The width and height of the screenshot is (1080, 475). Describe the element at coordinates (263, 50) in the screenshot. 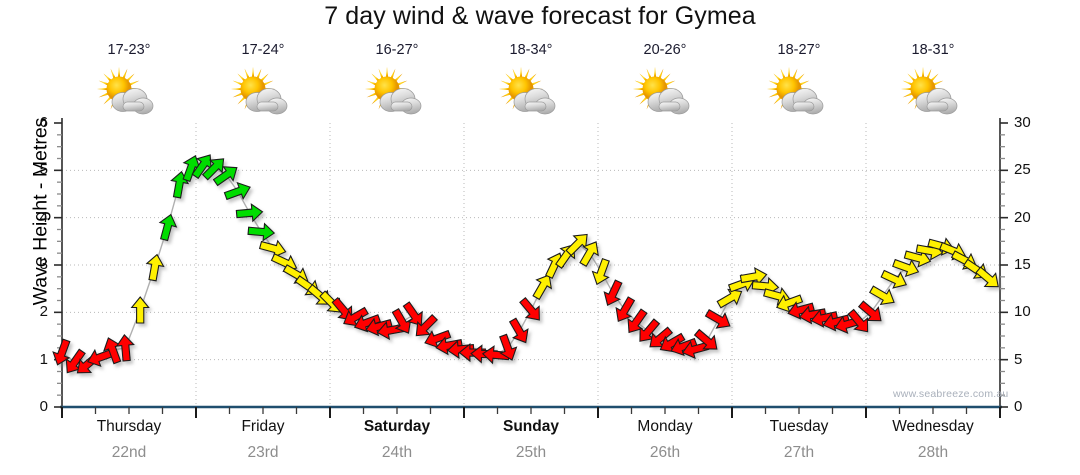

I see `temperature-range-friday: 17-24°` at that location.